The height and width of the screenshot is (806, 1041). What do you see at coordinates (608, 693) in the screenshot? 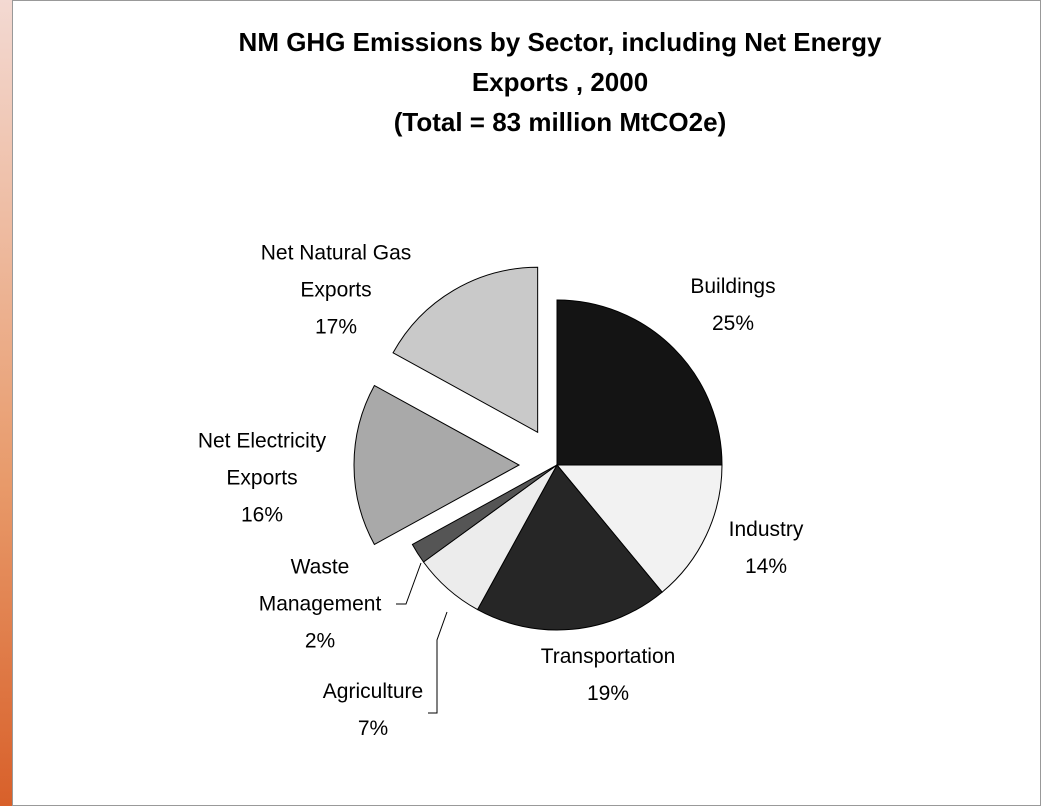
I see `slice-percent: 19%` at bounding box center [608, 693].